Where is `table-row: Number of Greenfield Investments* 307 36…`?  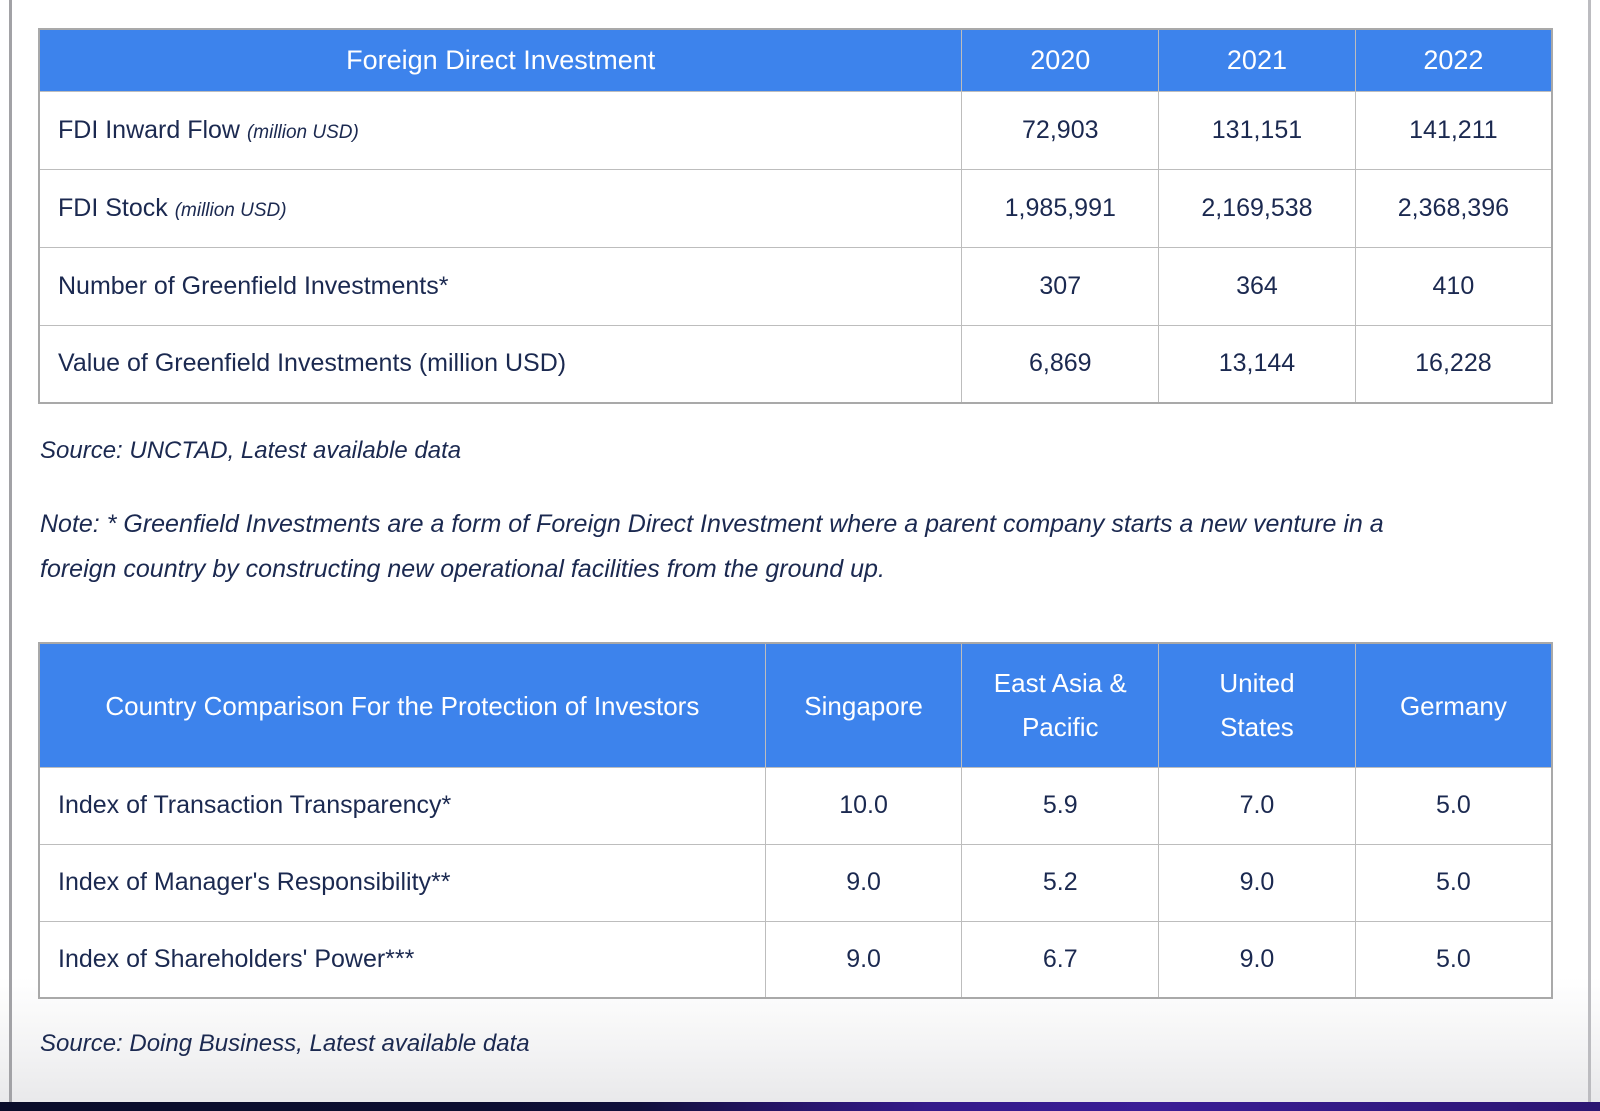 table-row: Number of Greenfield Investments* 307 36… is located at coordinates (795, 286).